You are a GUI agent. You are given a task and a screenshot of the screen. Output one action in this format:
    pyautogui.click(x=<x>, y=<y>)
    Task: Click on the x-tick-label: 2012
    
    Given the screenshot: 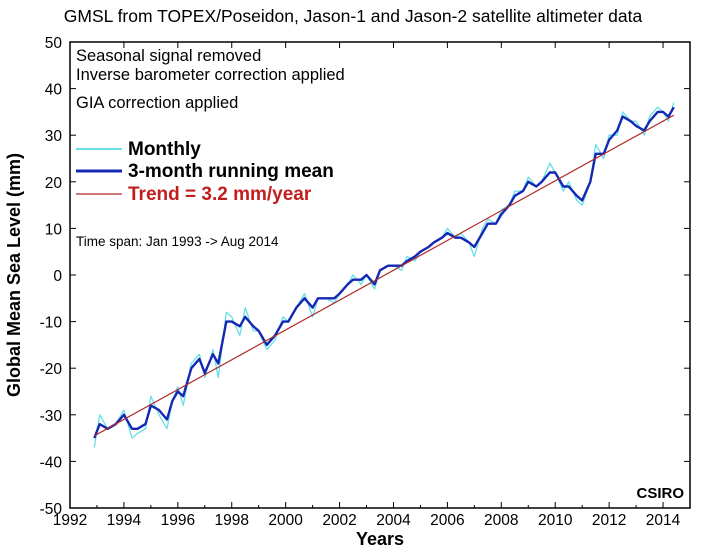 What is the action you would take?
    pyautogui.click(x=609, y=520)
    